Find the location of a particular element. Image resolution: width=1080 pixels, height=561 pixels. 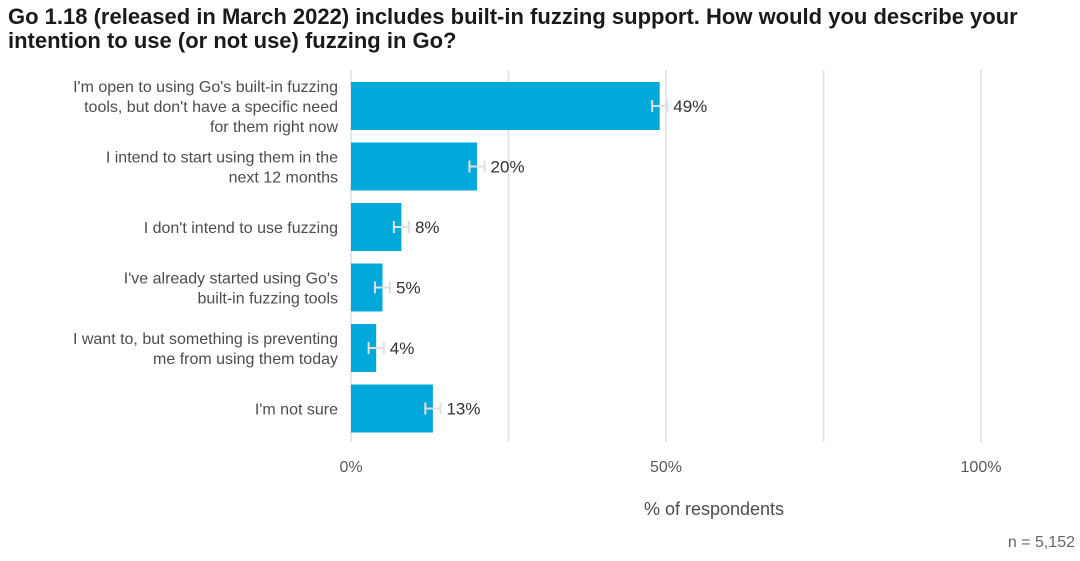

x-tick-label: 100% is located at coordinates (981, 467).